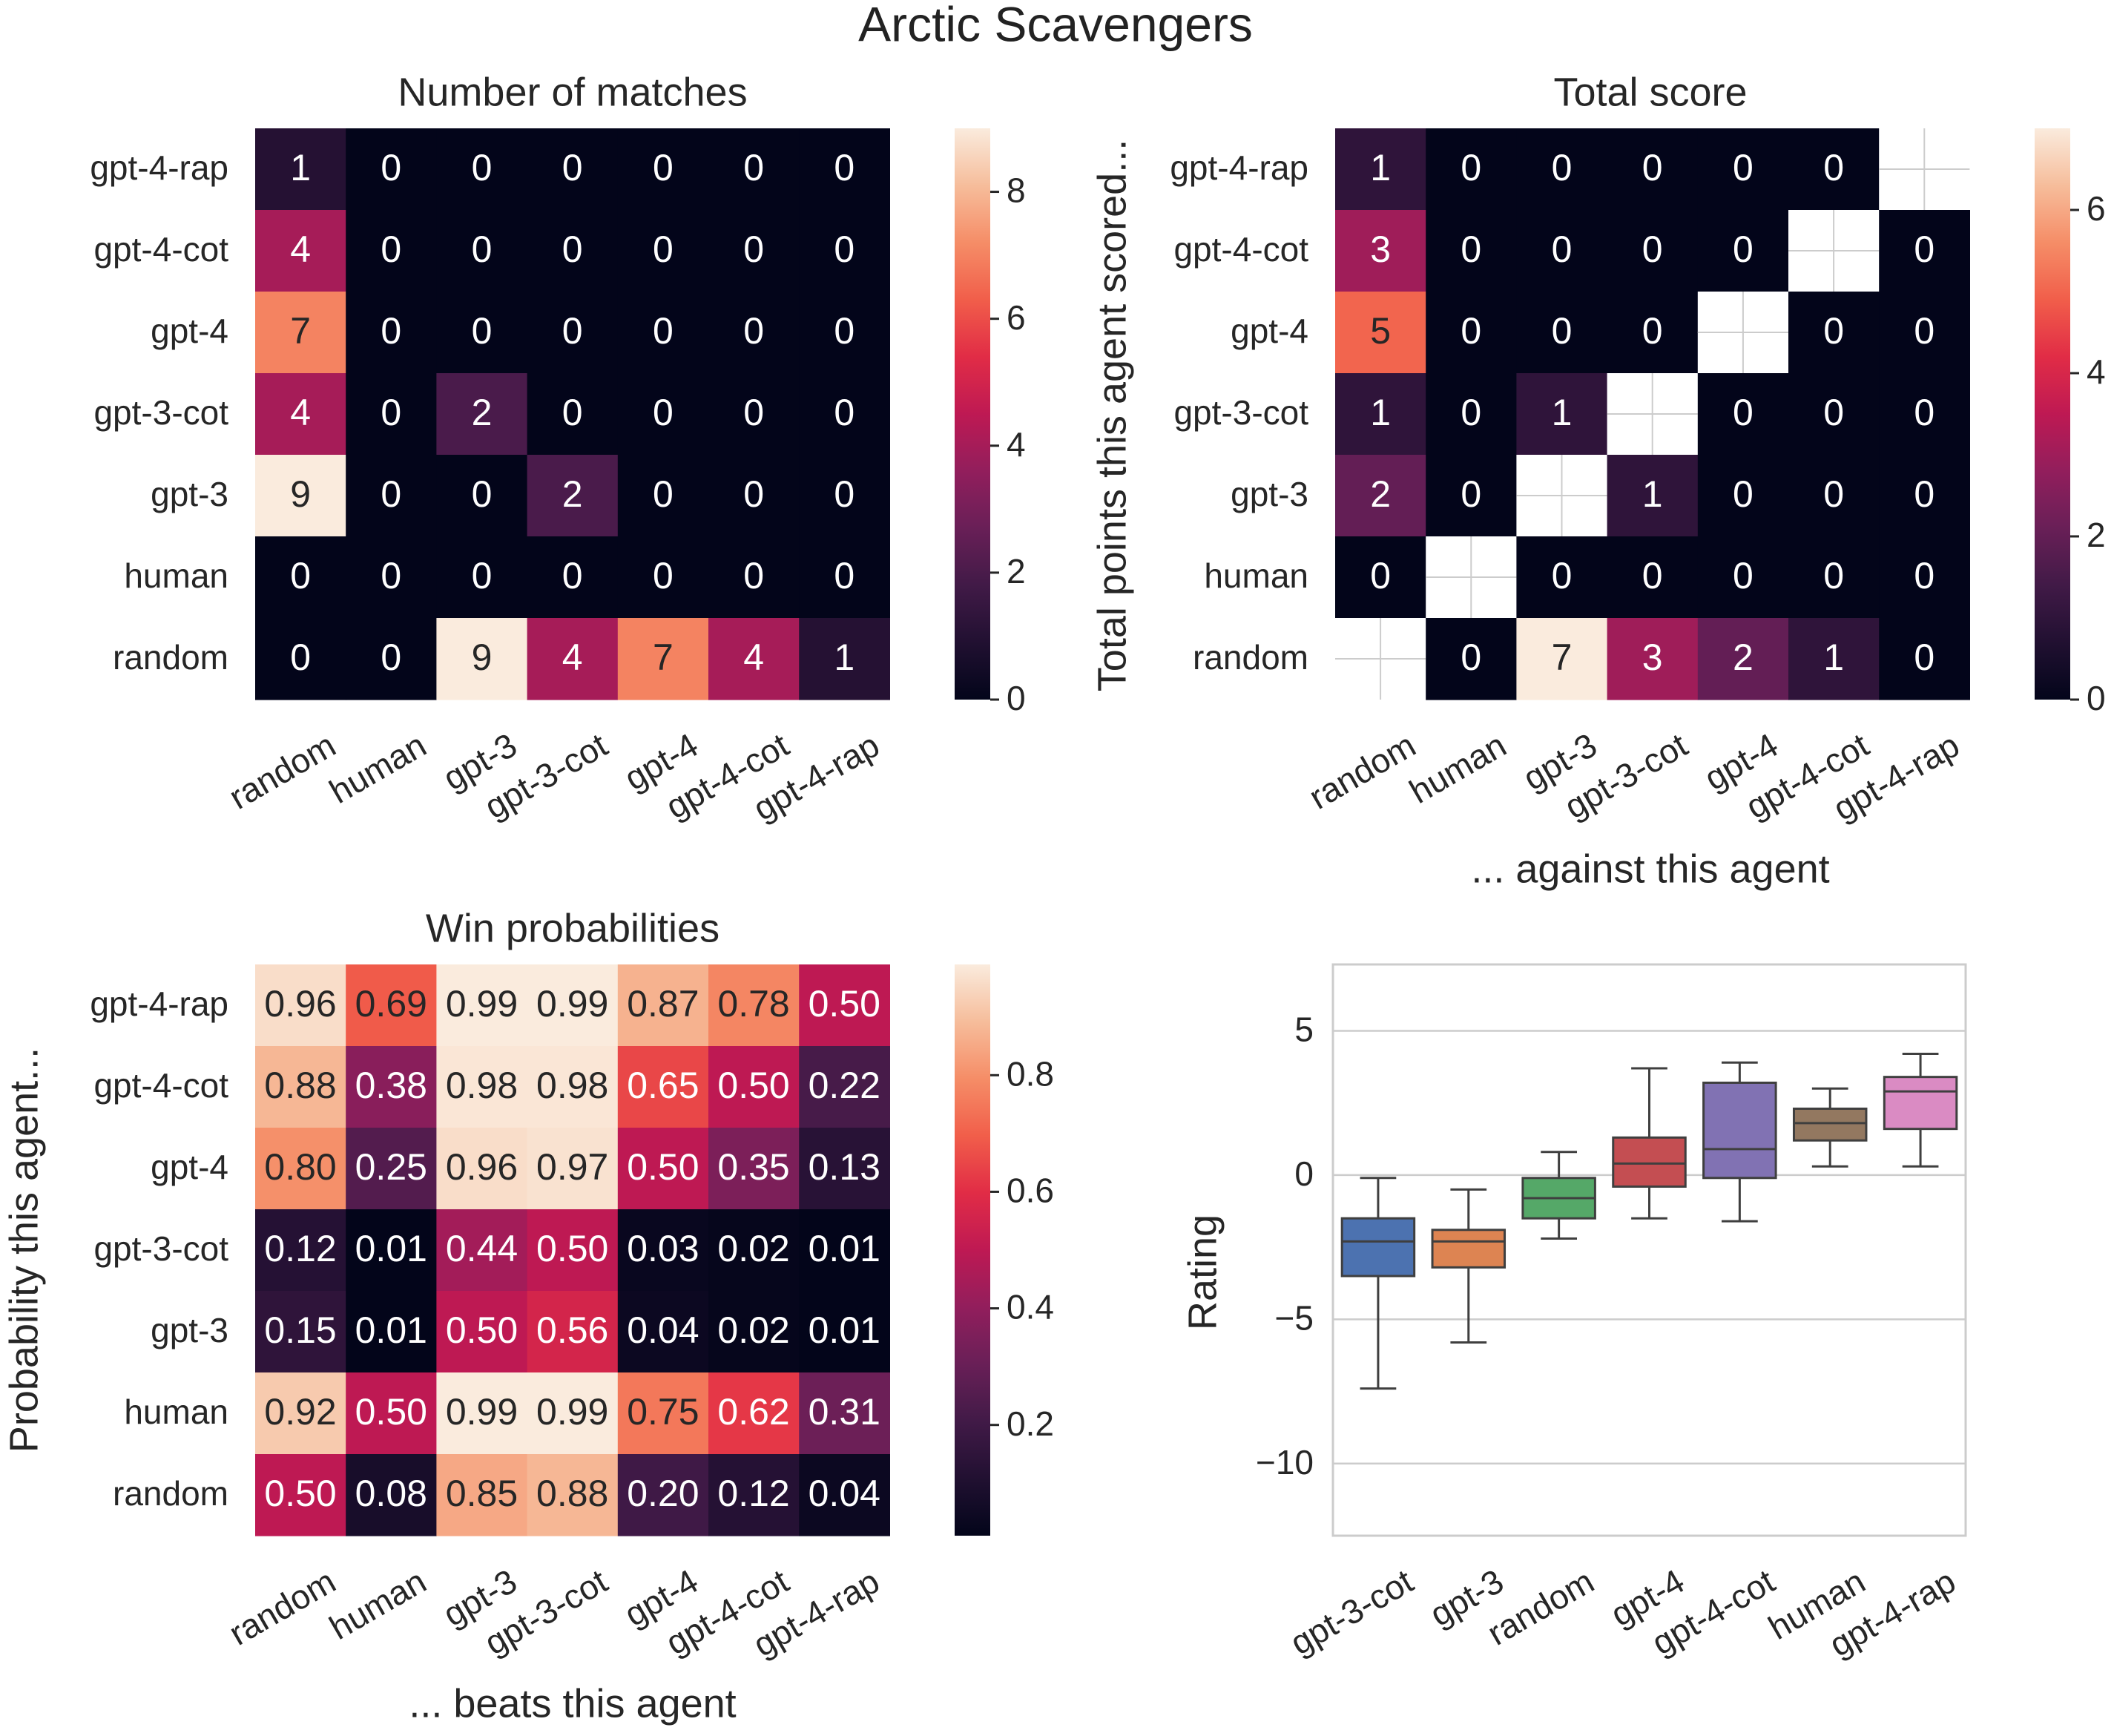 Image resolution: width=2114 pixels, height=1736 pixels. I want to click on cell-label: 0.13, so click(844, 1167).